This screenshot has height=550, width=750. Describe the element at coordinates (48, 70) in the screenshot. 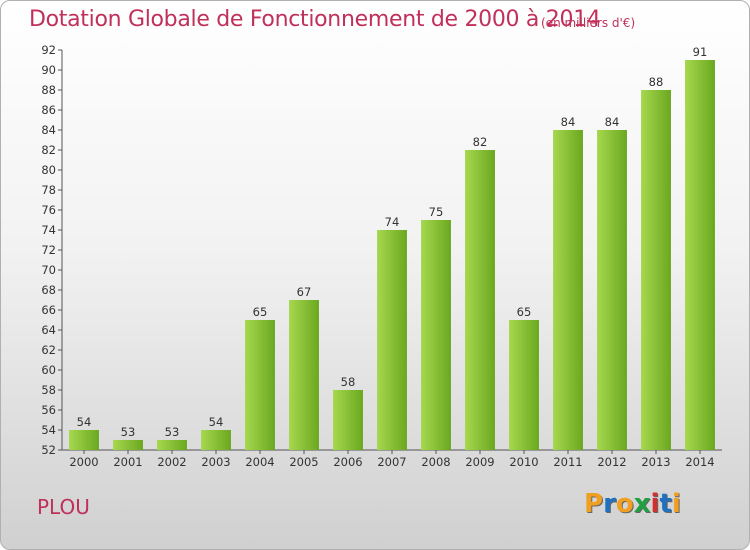

I see `y-tick-label: 90` at that location.